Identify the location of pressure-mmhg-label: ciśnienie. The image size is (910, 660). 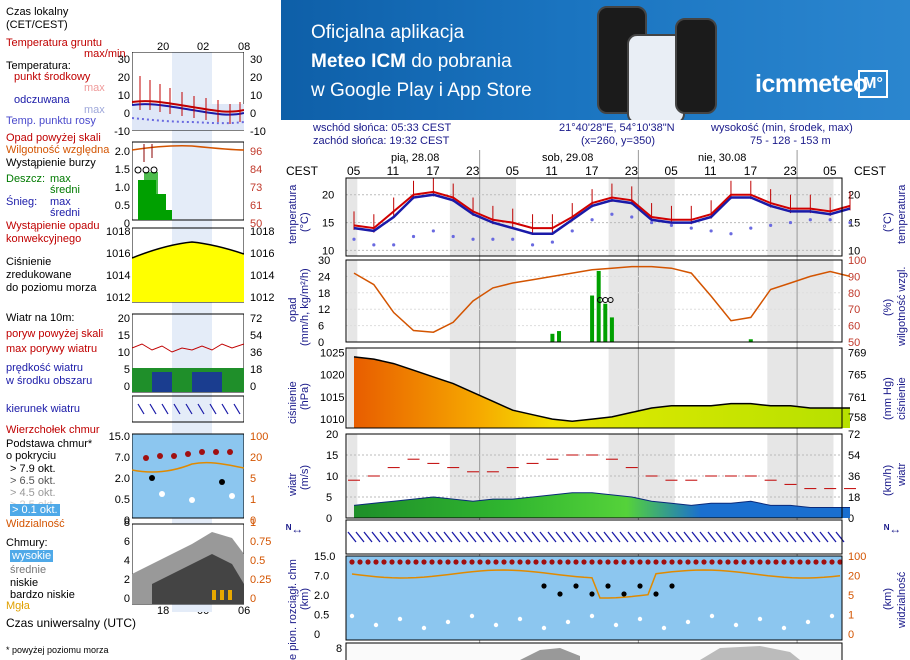
(902, 398).